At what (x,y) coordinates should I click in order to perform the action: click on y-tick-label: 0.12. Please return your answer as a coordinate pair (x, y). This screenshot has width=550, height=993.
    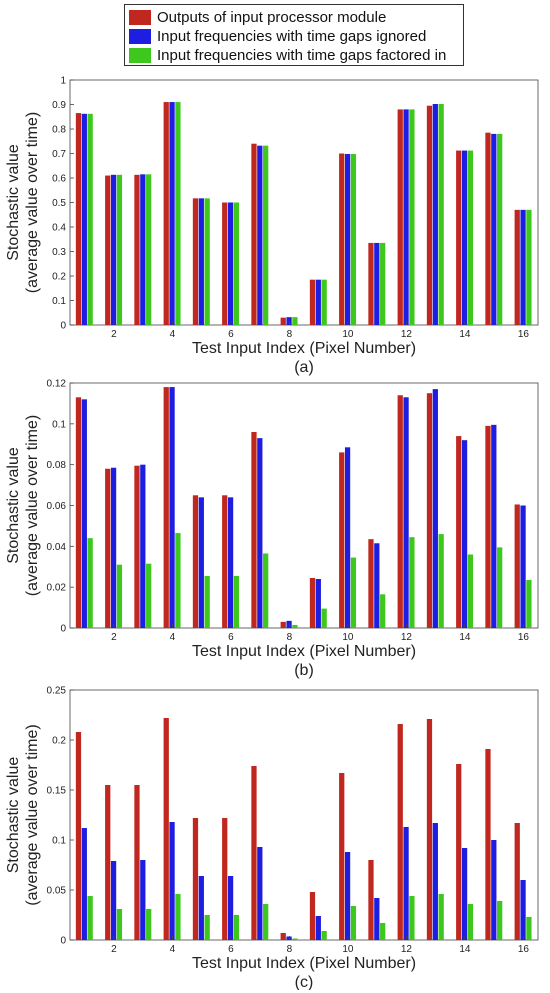
    Looking at the image, I should click on (57, 384).